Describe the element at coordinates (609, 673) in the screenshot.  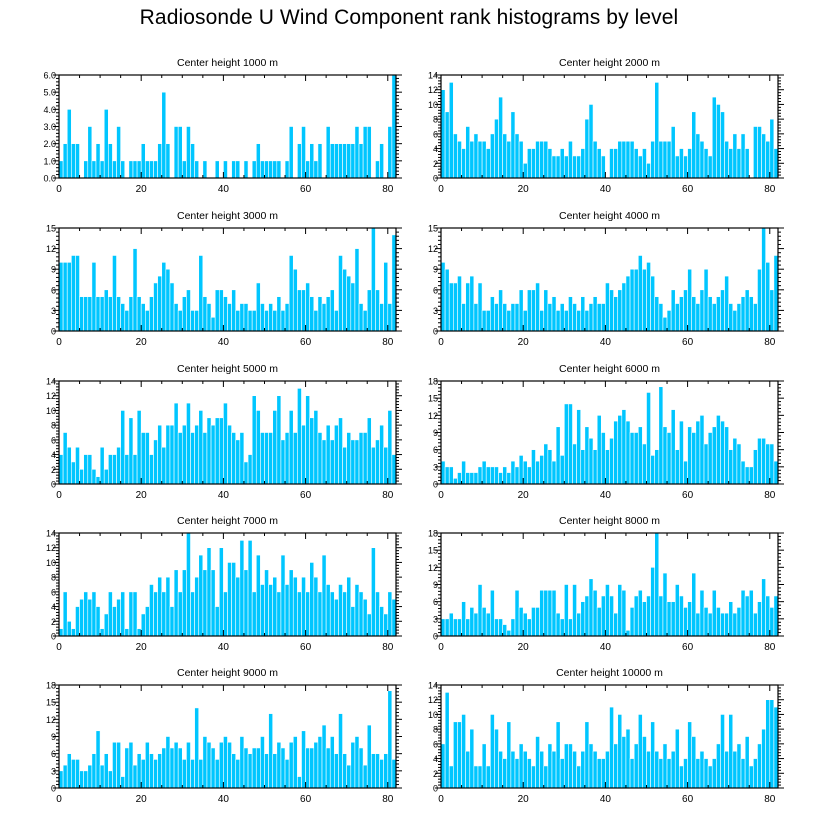
I see `panel-title: Center height 10000 m` at that location.